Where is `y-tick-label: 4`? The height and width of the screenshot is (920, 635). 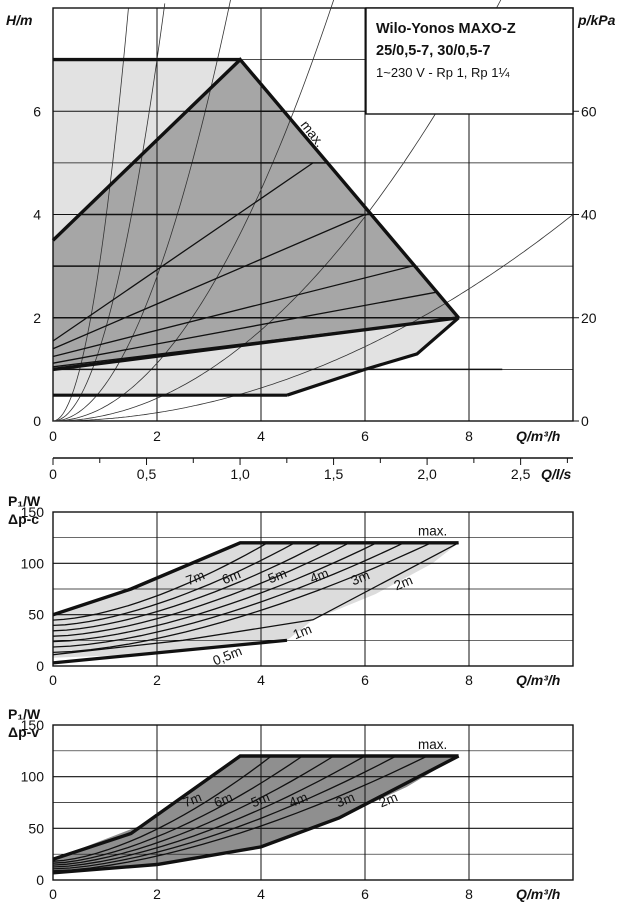 y-tick-label: 4 is located at coordinates (37, 215).